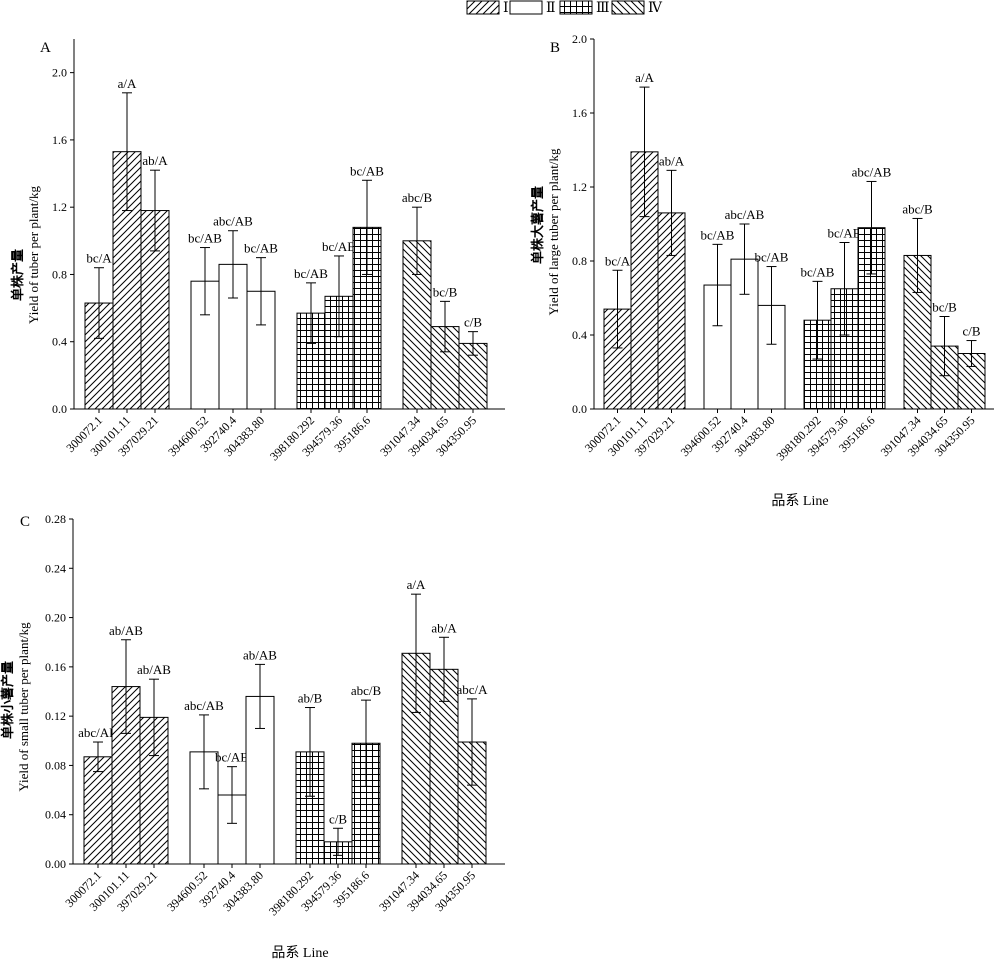  Describe the element at coordinates (971, 331) in the screenshot. I see `panel-b-data-label: c/B` at that location.